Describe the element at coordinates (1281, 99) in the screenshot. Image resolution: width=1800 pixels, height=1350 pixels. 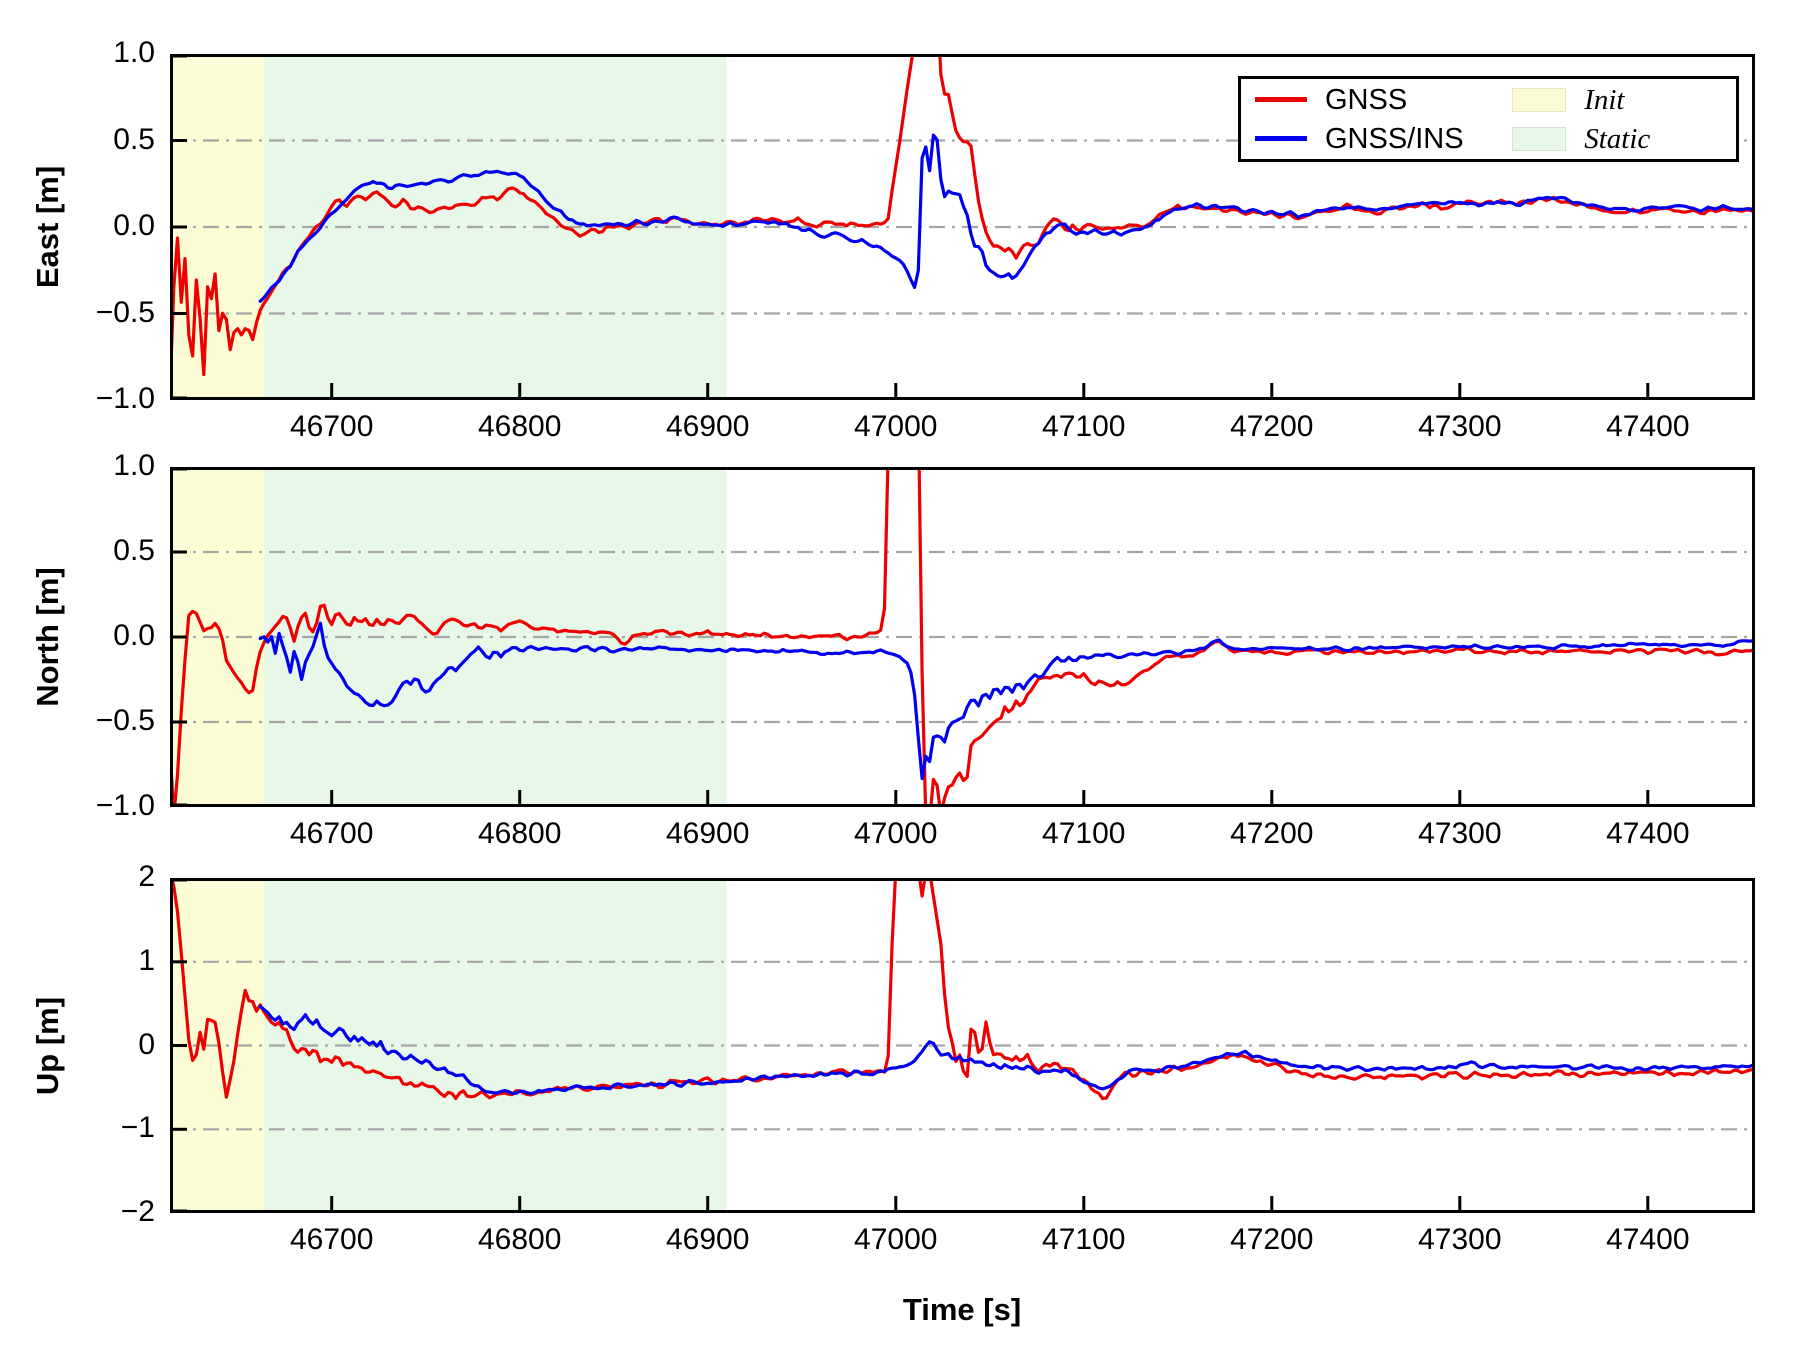
I see `legend-line-swatch-gnss` at that location.